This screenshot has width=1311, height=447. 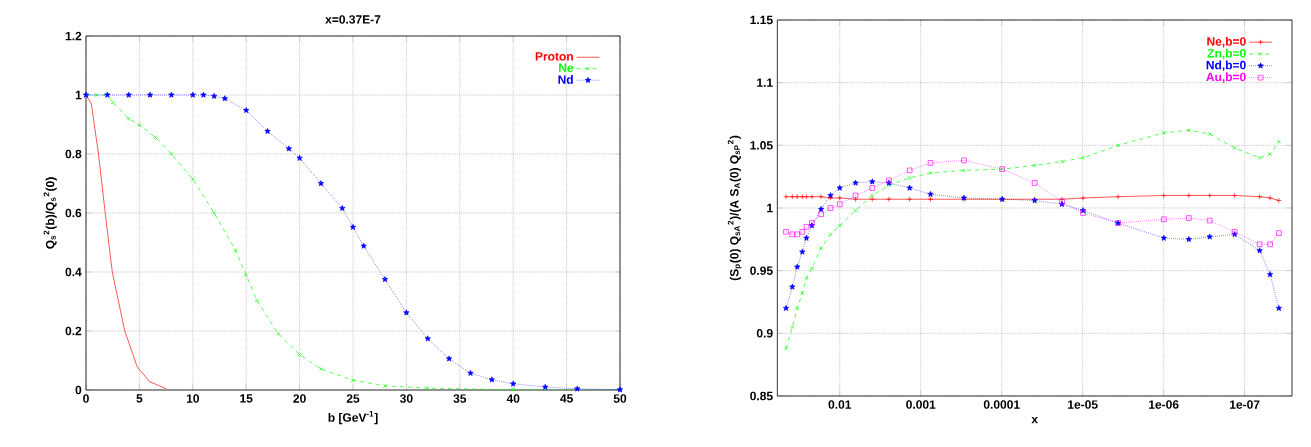 I want to click on x-tick-label: 50, so click(x=620, y=398).